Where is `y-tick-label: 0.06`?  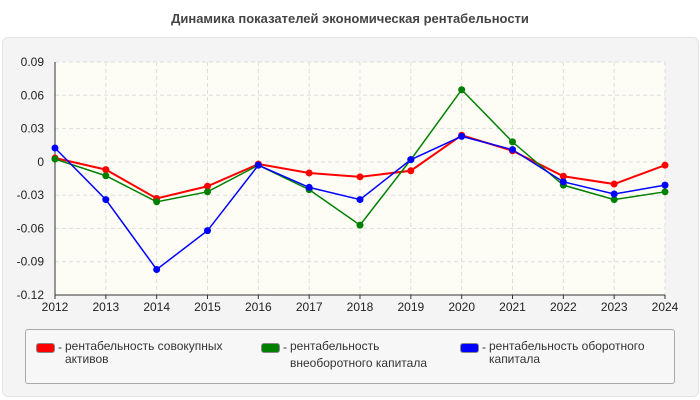
y-tick-label: 0.06 is located at coordinates (33, 95).